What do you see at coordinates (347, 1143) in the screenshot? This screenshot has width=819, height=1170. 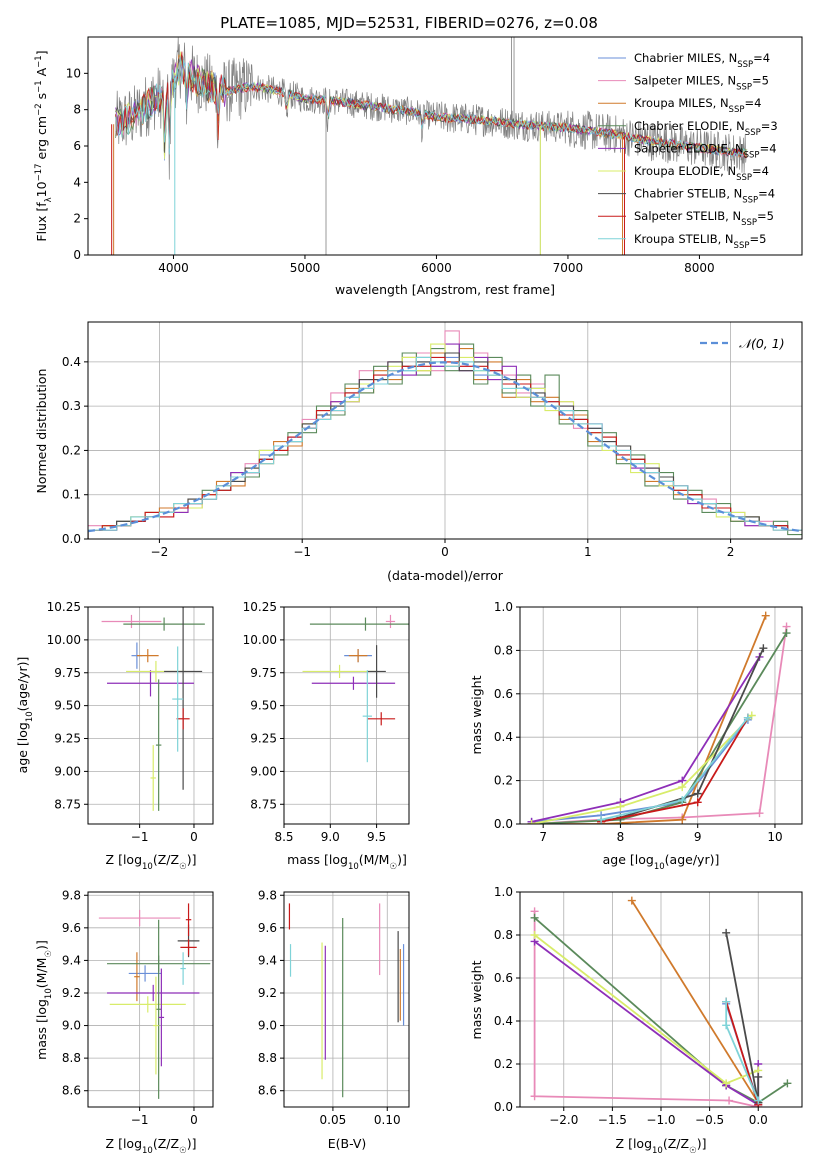 I see `x-axis-label: E(B-V)` at bounding box center [347, 1143].